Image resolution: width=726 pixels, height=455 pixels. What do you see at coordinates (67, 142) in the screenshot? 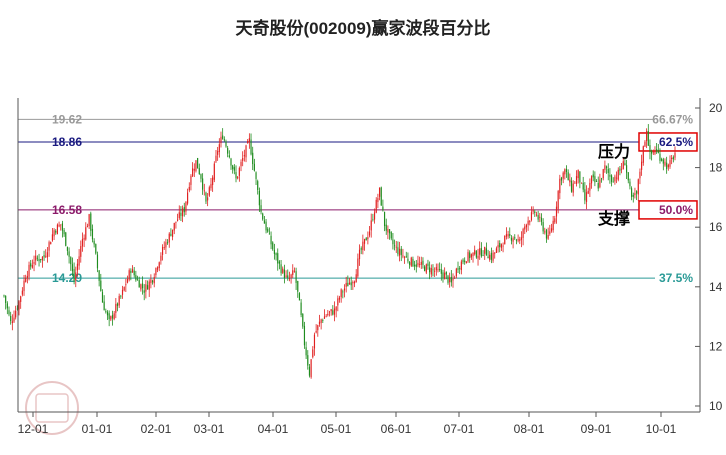
I see `level-price-label: 18.86` at bounding box center [67, 142].